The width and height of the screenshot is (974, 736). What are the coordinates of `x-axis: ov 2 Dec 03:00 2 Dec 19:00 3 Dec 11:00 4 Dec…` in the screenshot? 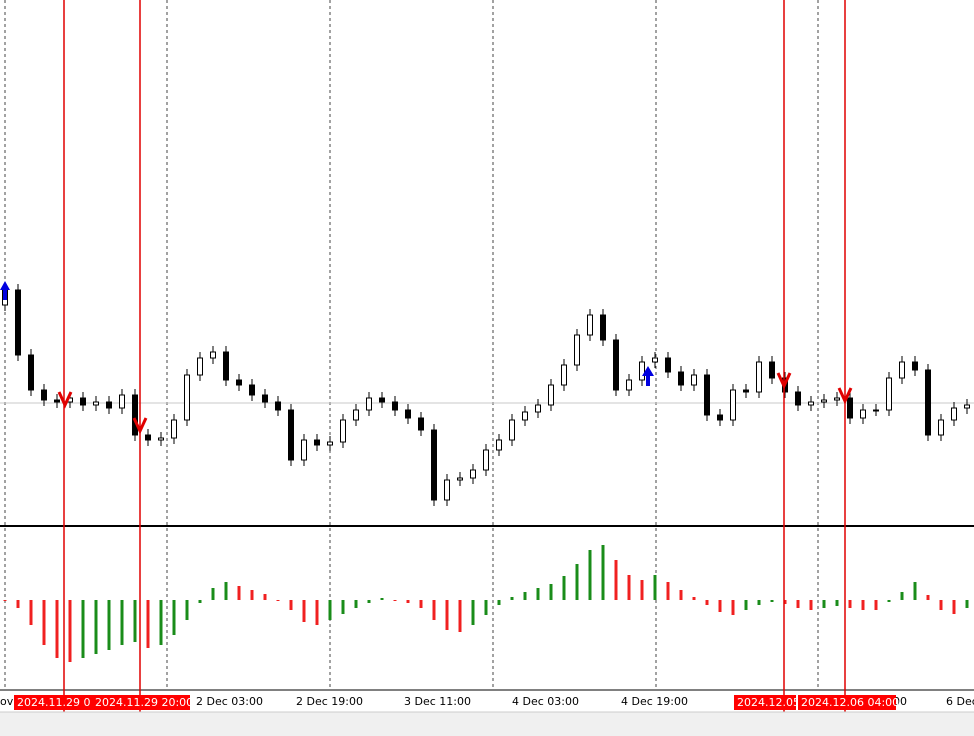 It's located at (487, 702).